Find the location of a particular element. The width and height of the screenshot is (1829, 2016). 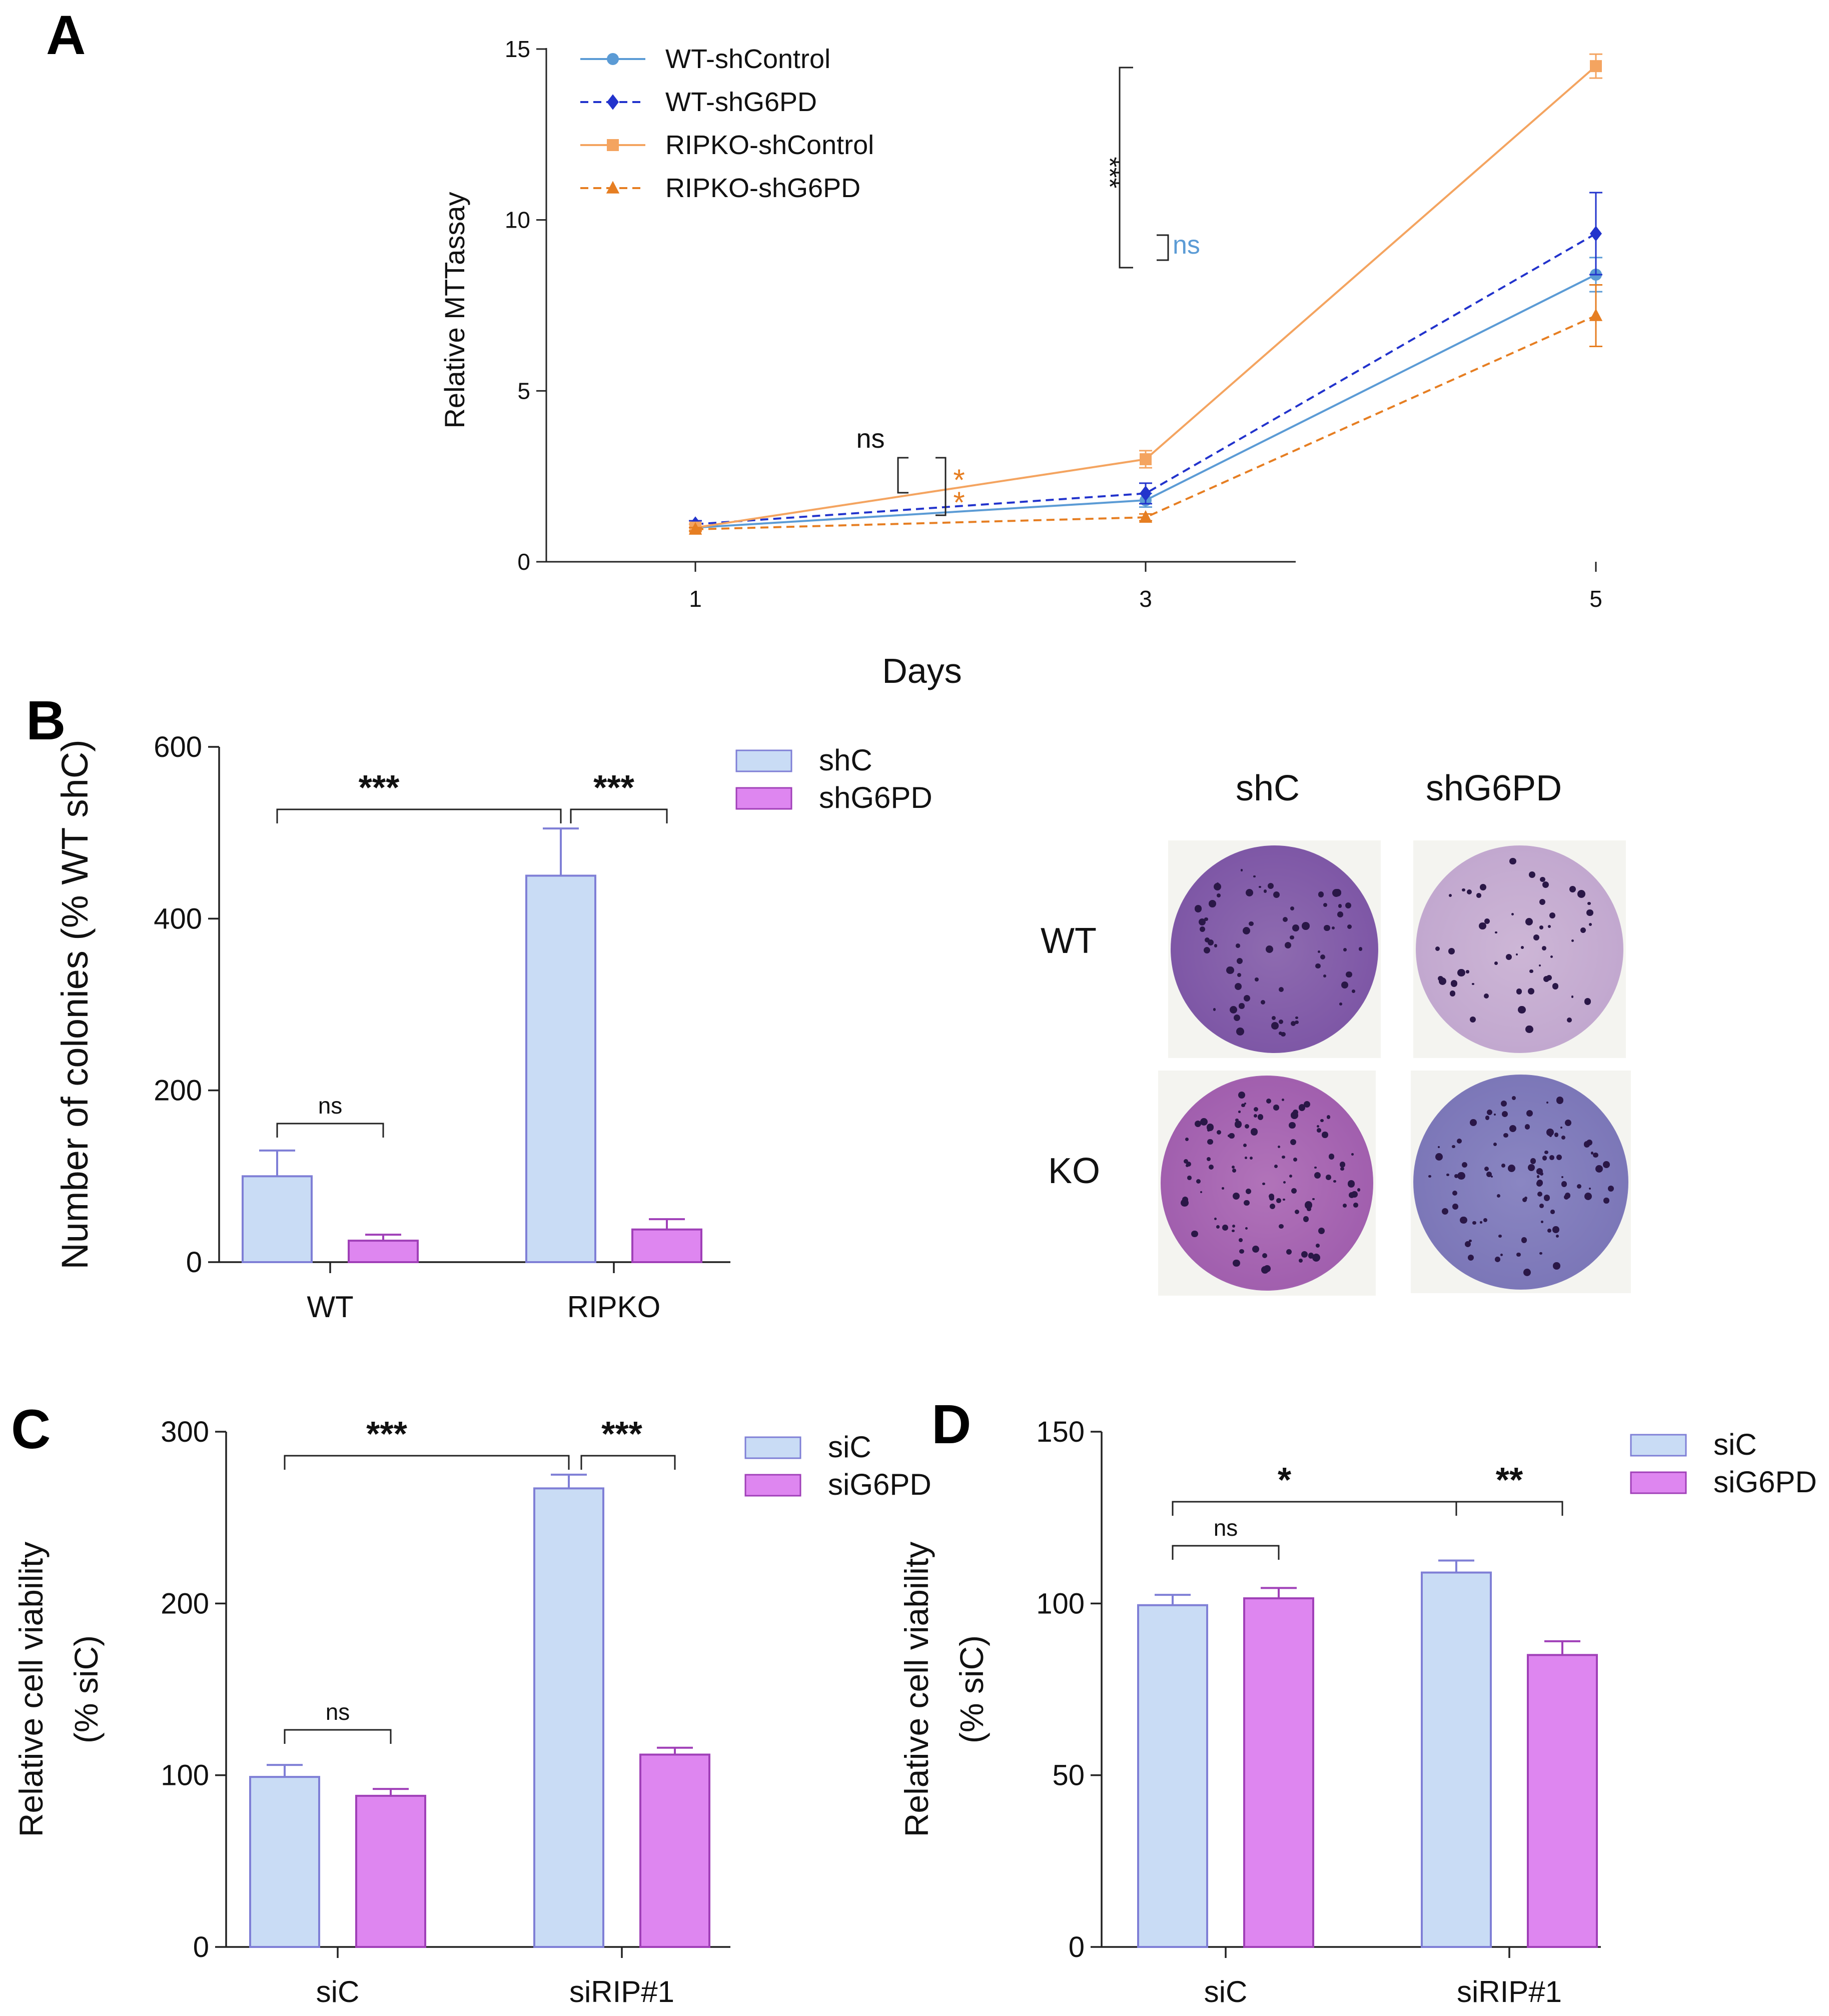

a-y-tick-label: 10 is located at coordinates (517, 220).